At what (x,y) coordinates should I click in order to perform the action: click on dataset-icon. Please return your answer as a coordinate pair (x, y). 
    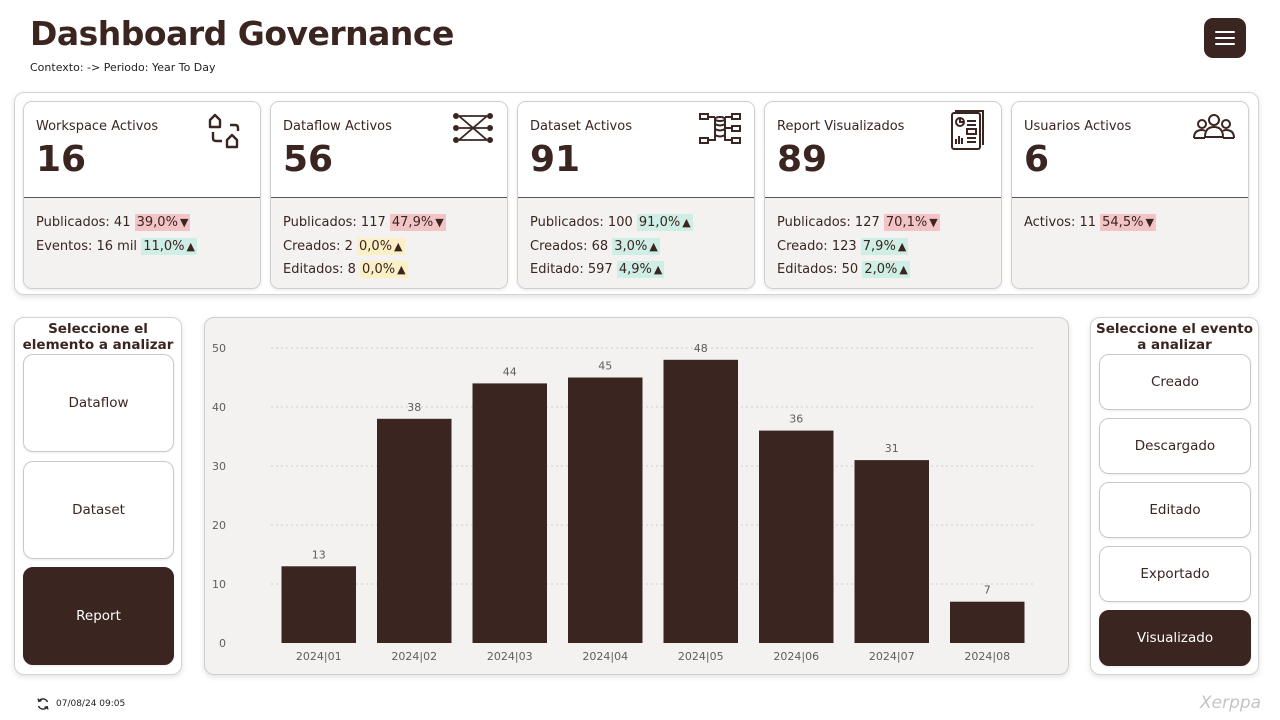
    Looking at the image, I should click on (720, 132).